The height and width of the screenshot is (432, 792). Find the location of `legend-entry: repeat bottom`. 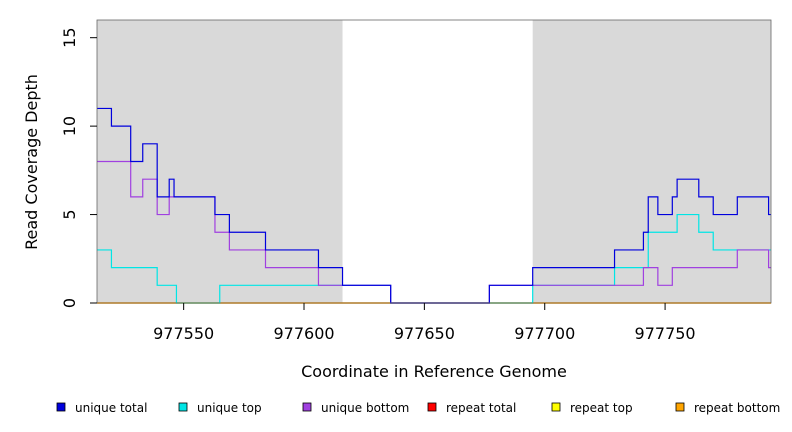

legend-entry: repeat bottom is located at coordinates (727, 408).